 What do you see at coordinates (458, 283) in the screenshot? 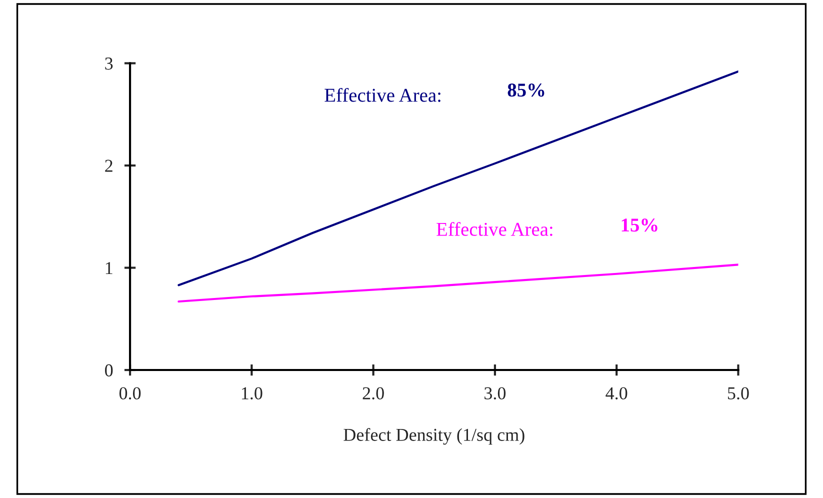
I see `line-series` at bounding box center [458, 283].